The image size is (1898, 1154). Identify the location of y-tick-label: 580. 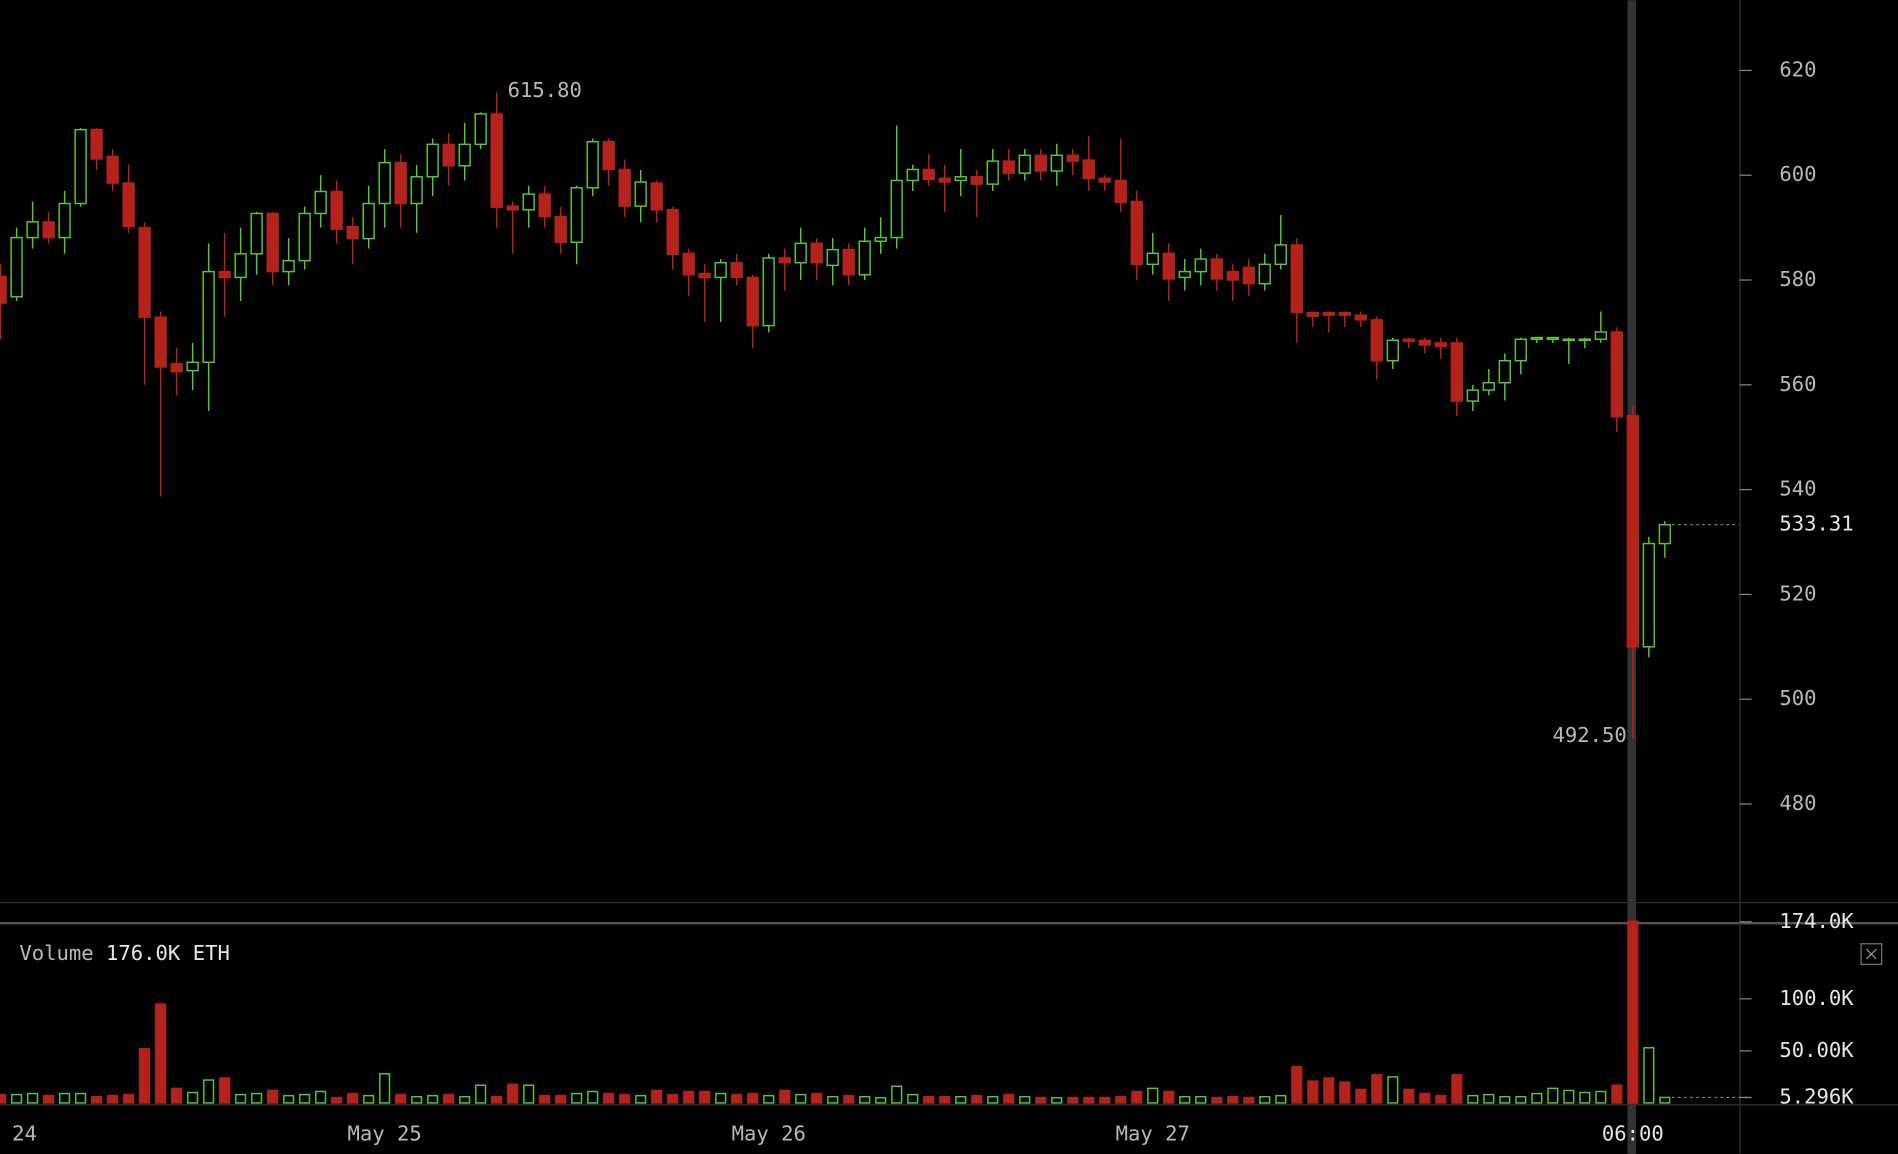
(1797, 279).